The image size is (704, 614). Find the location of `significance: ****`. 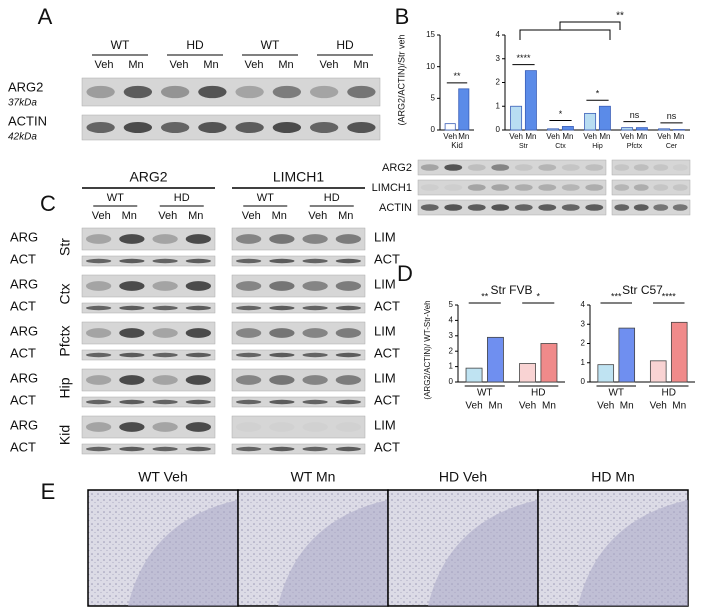

significance: **** is located at coordinates (523, 58).